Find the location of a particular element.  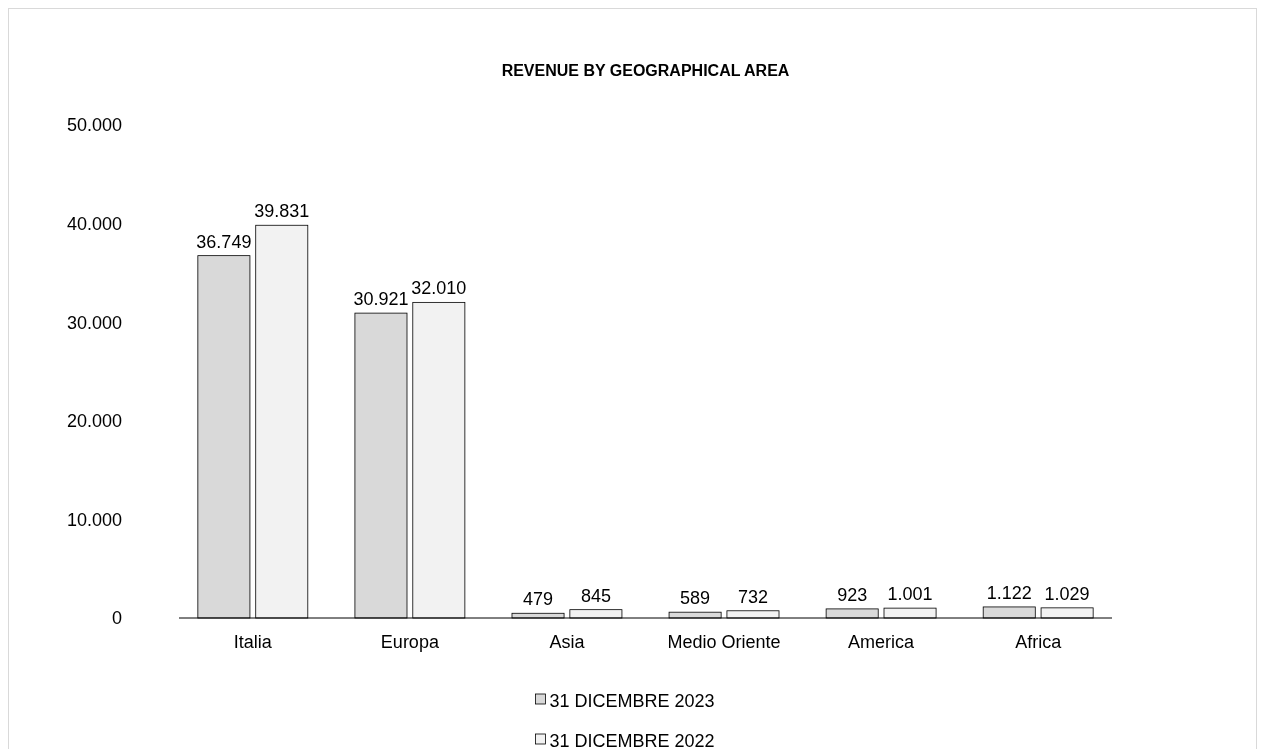

y-tick-label: 10.000 is located at coordinates (94, 519).